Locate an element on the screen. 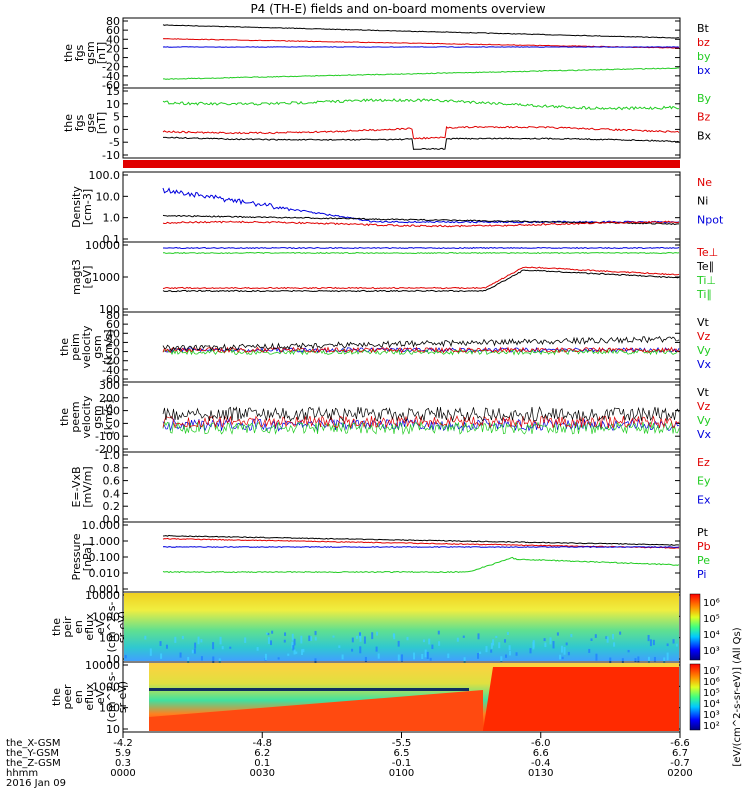 Image resolution: width=750 pixels, height=800 pixels. legend-entry: Vt is located at coordinates (703, 322).